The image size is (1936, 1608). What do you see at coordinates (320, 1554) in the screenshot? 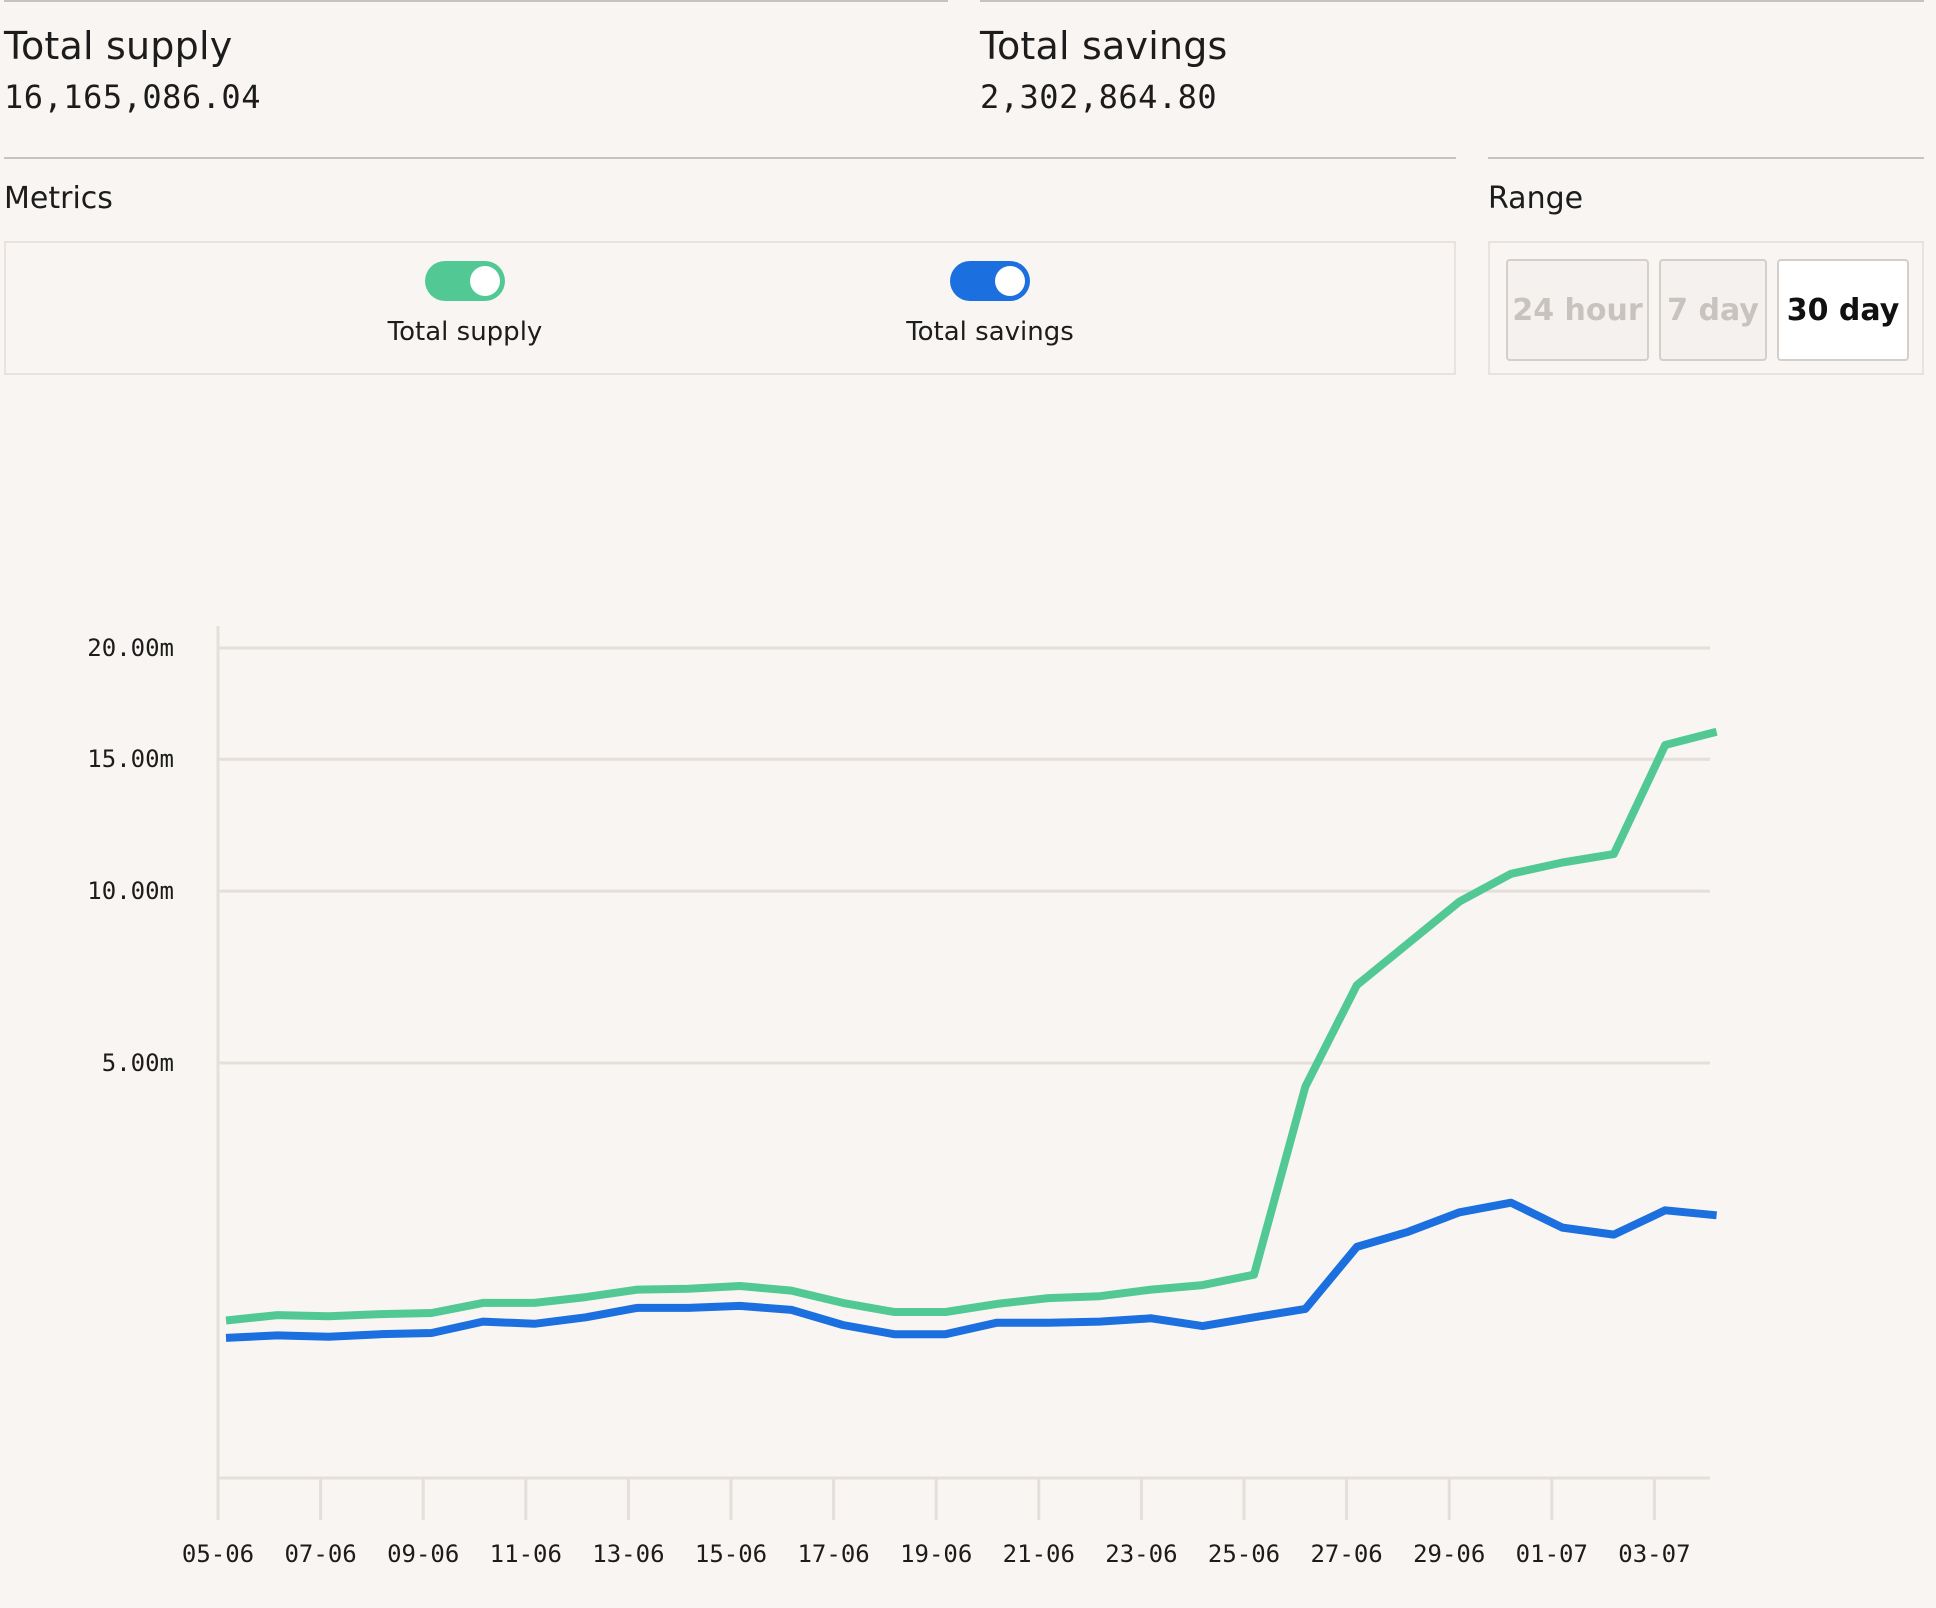
I see `x-tick-label: 07-06` at bounding box center [320, 1554].